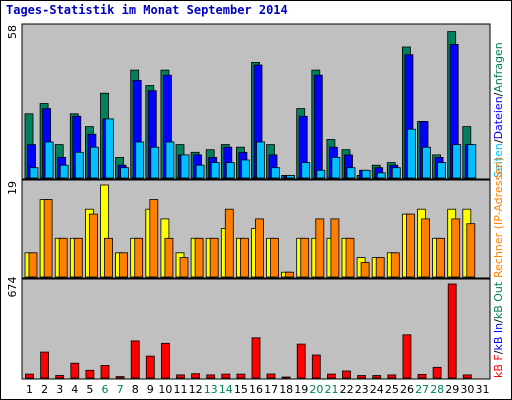 This screenshot has width=512, height=400. I want to click on x-tick-label-27: 27, so click(422, 389).